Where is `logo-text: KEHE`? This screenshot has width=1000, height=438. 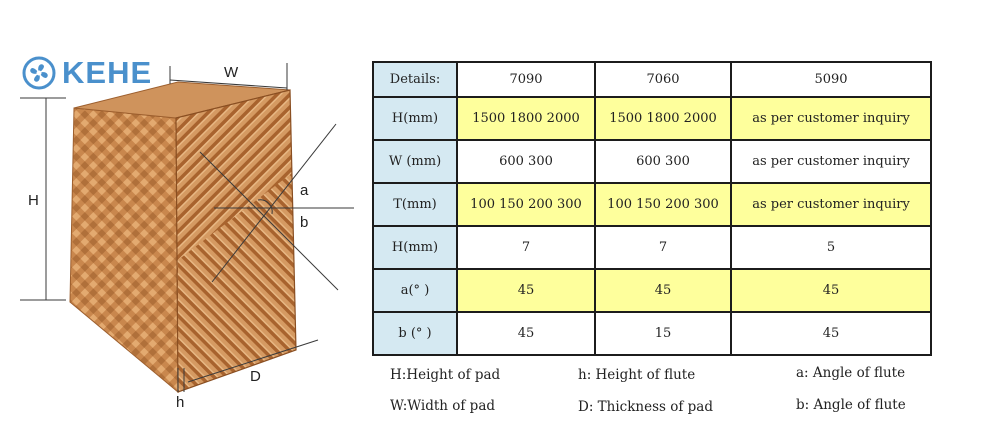 logo-text: KEHE is located at coordinates (107, 72).